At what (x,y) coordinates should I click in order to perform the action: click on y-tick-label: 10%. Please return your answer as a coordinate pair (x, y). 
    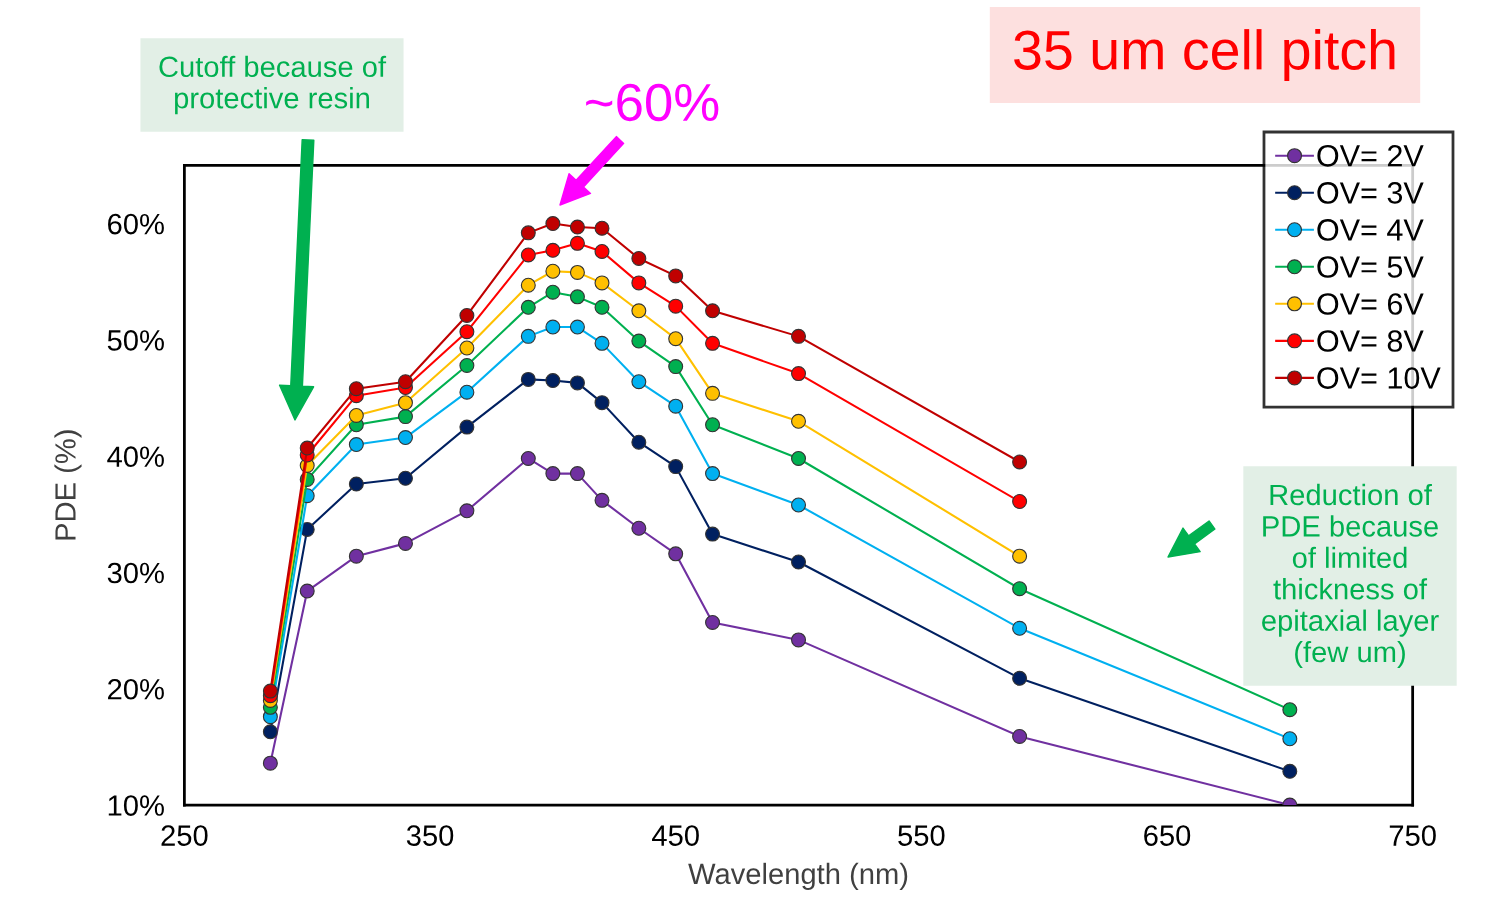
    Looking at the image, I should click on (136, 805).